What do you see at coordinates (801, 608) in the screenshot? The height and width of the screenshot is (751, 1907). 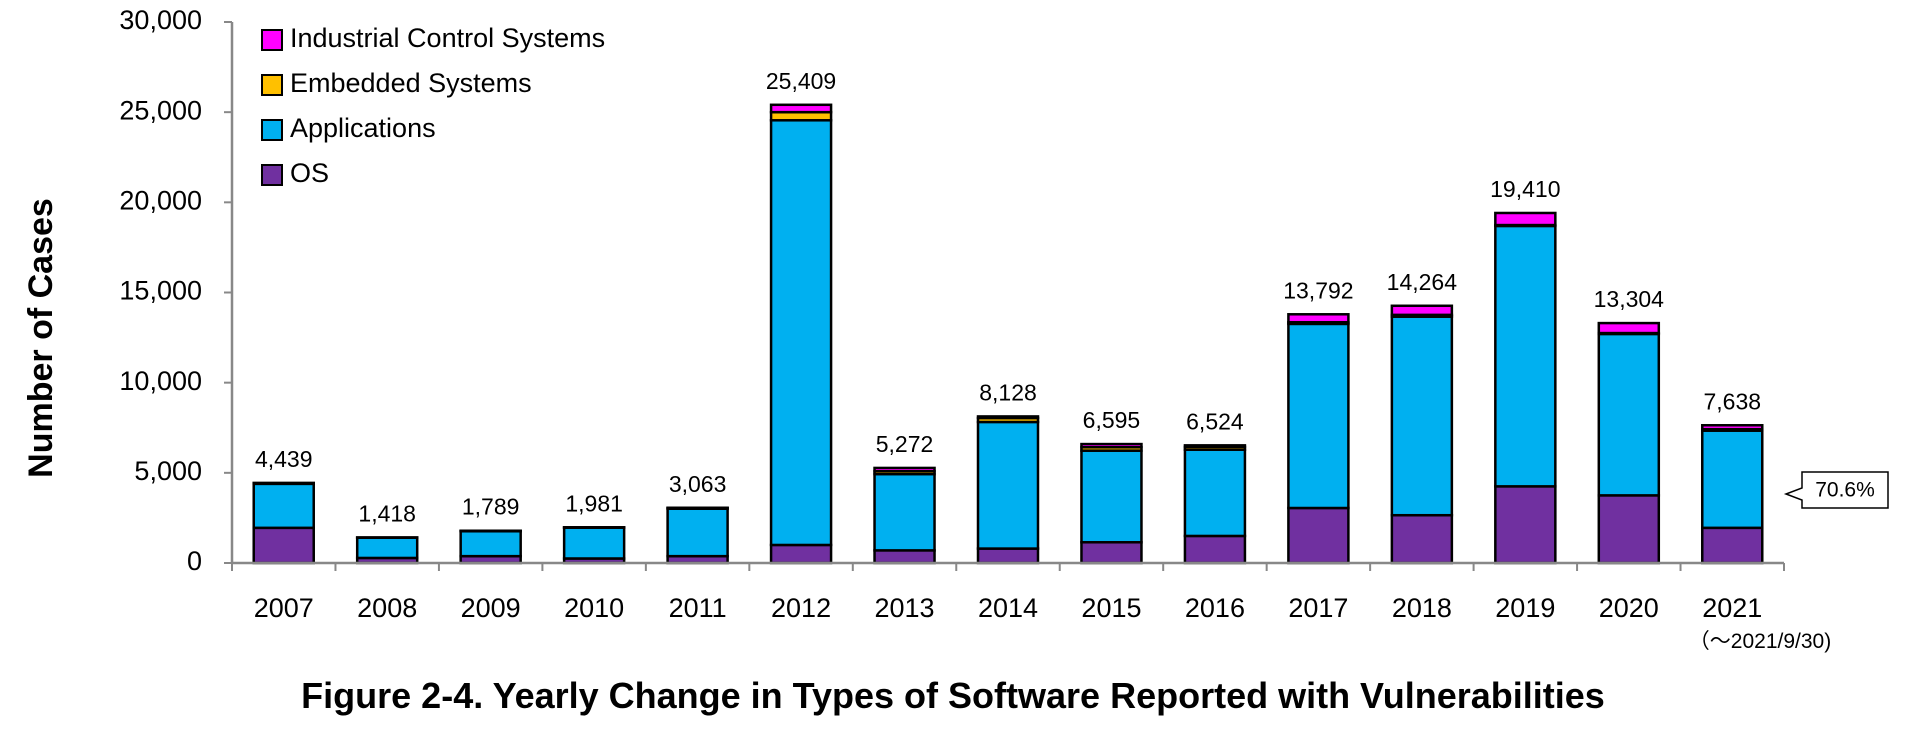 I see `x-tick-label: 2012` at bounding box center [801, 608].